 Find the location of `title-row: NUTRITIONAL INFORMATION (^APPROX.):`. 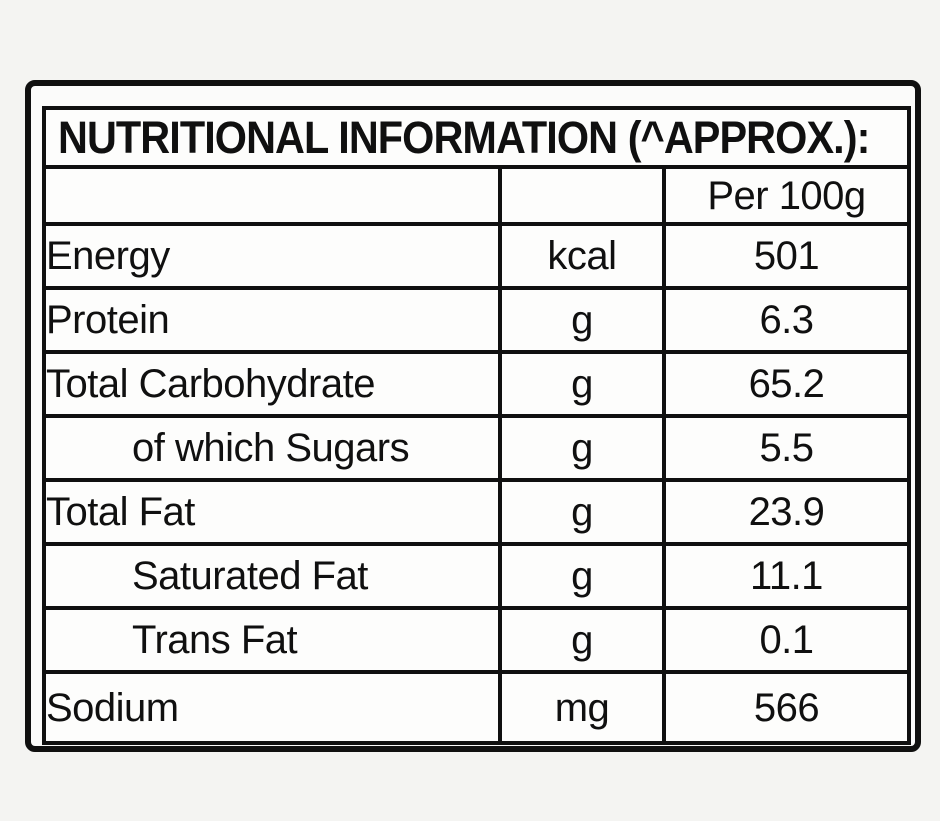

title-row: NUTRITIONAL INFORMATION (^APPROX.): is located at coordinates (476, 137).